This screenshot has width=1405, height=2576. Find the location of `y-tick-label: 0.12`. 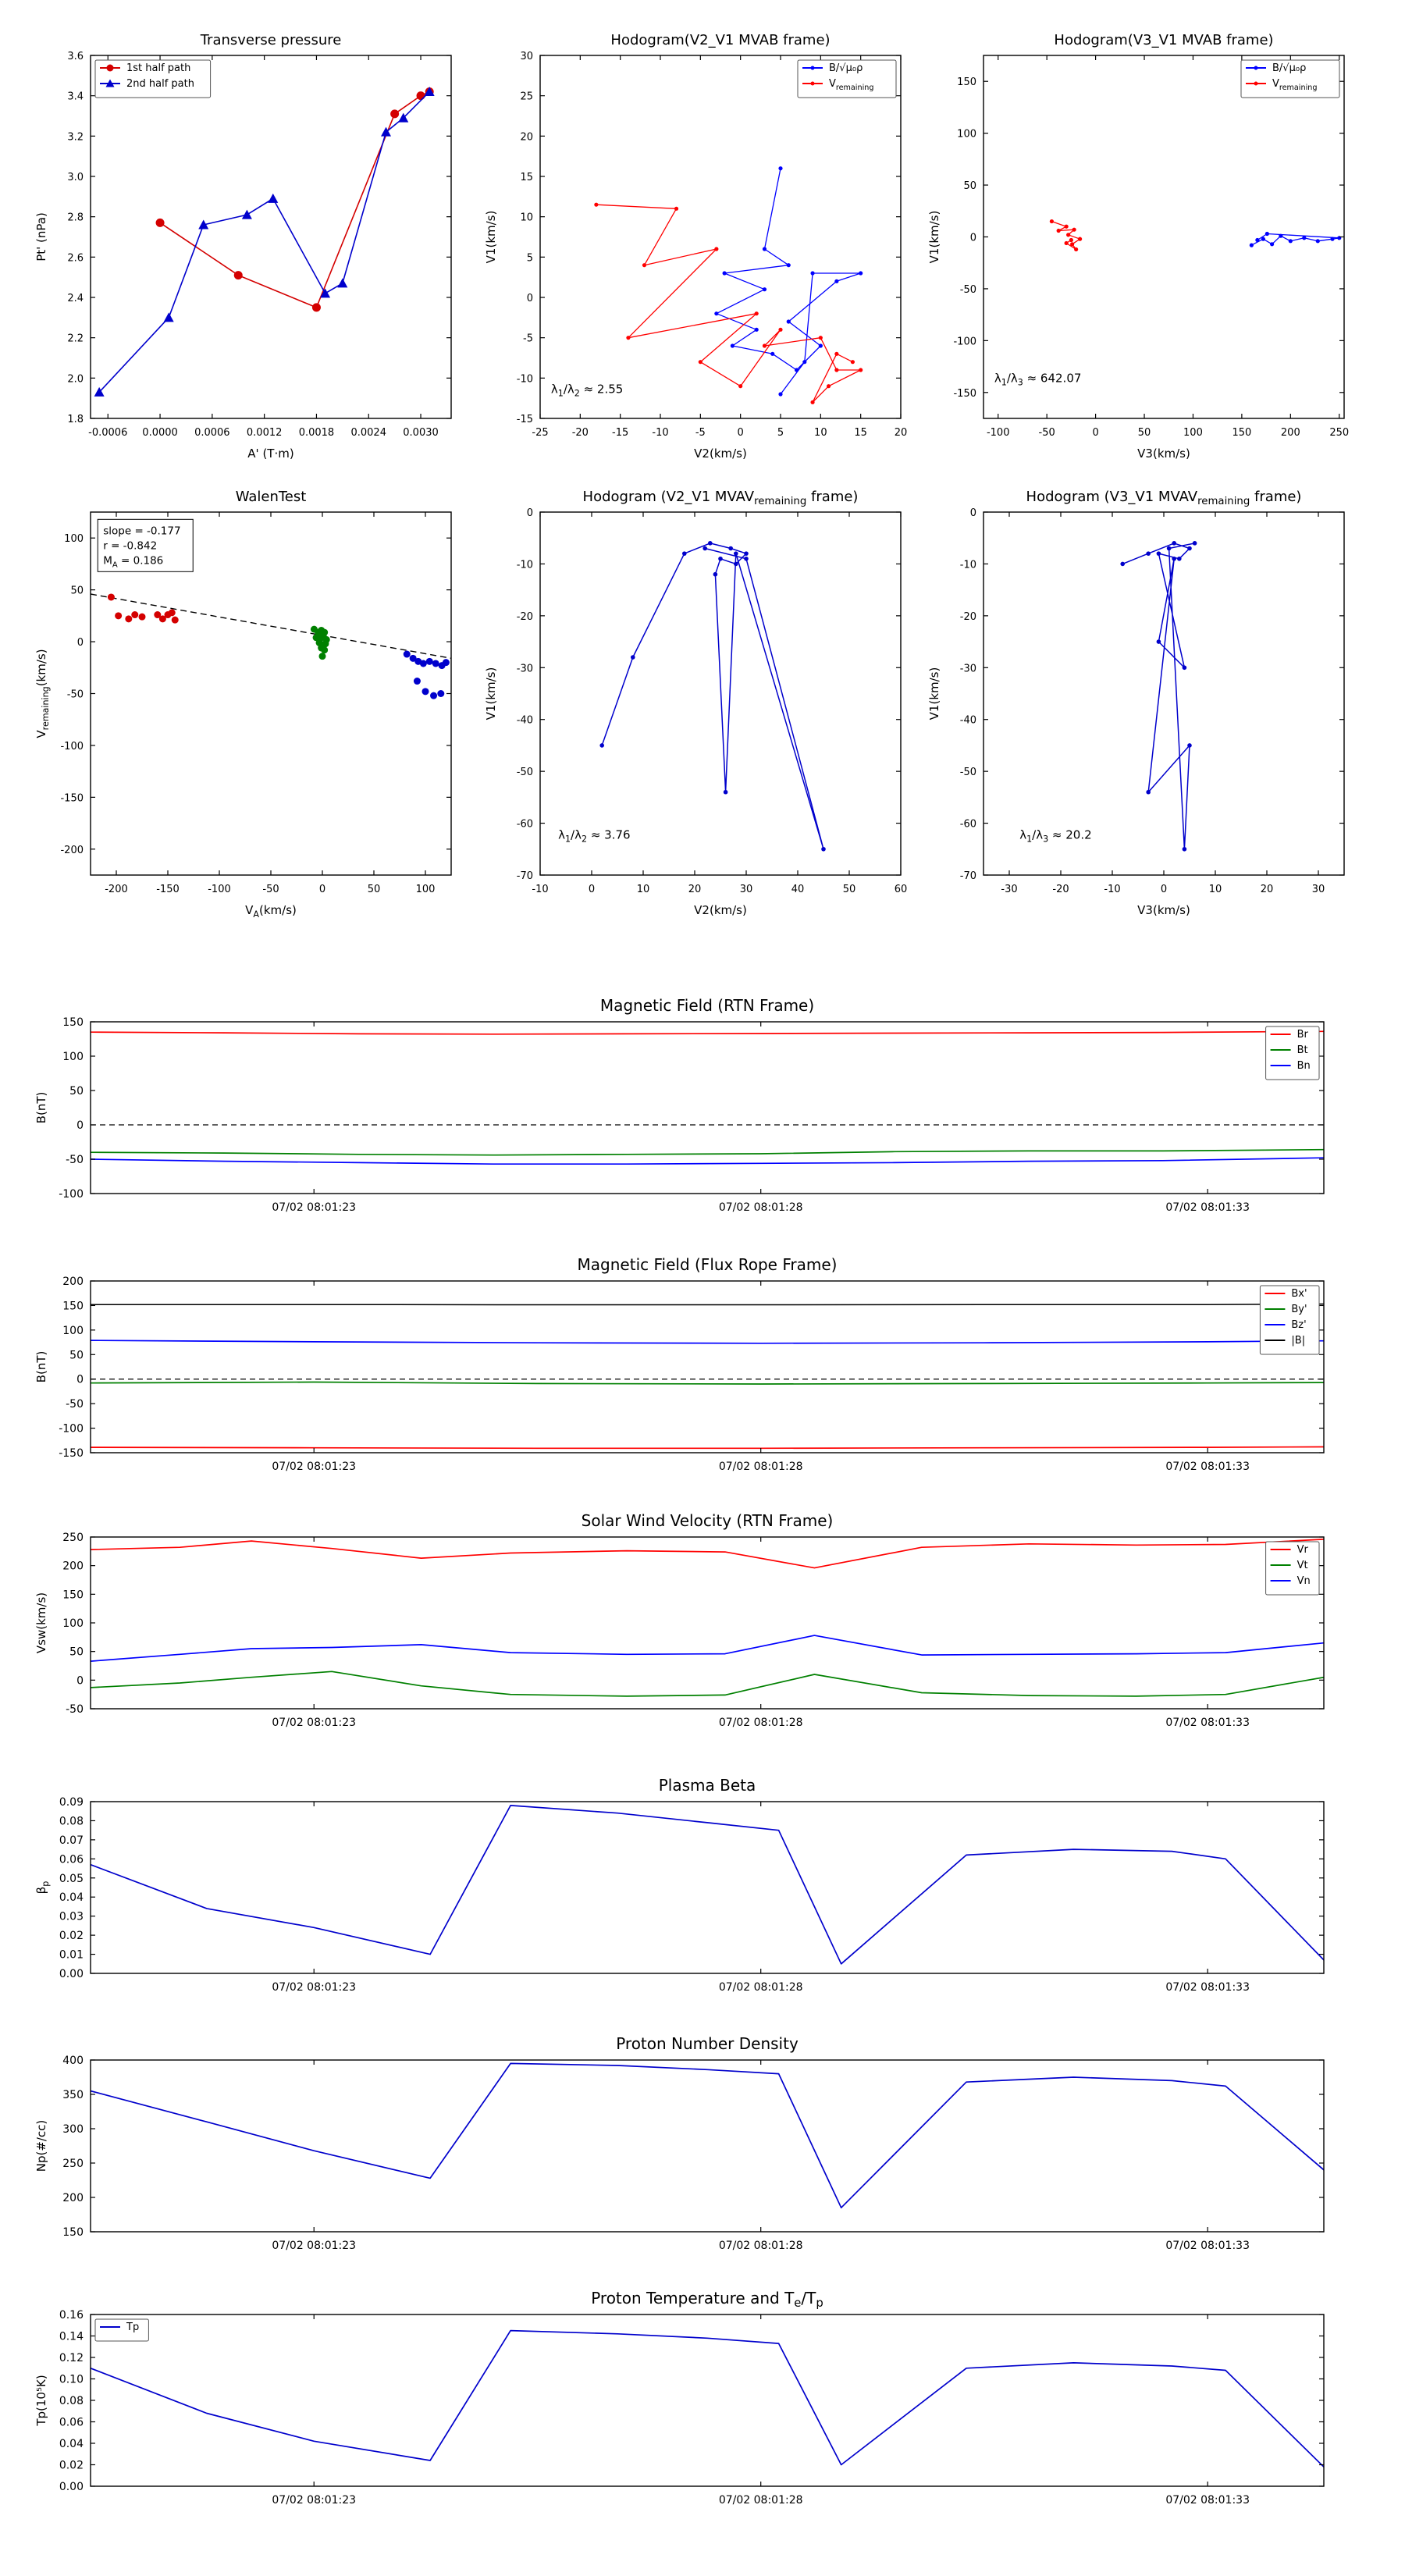

y-tick-label: 0.12 is located at coordinates (72, 2358).